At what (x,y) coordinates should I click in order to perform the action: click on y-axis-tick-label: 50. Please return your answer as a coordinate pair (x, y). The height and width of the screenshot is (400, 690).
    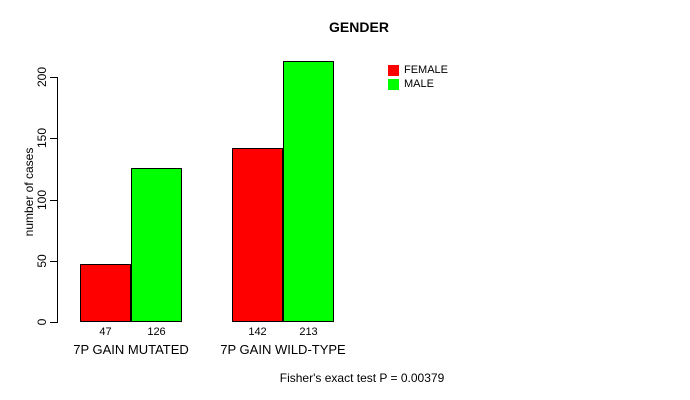
    Looking at the image, I should click on (42, 261).